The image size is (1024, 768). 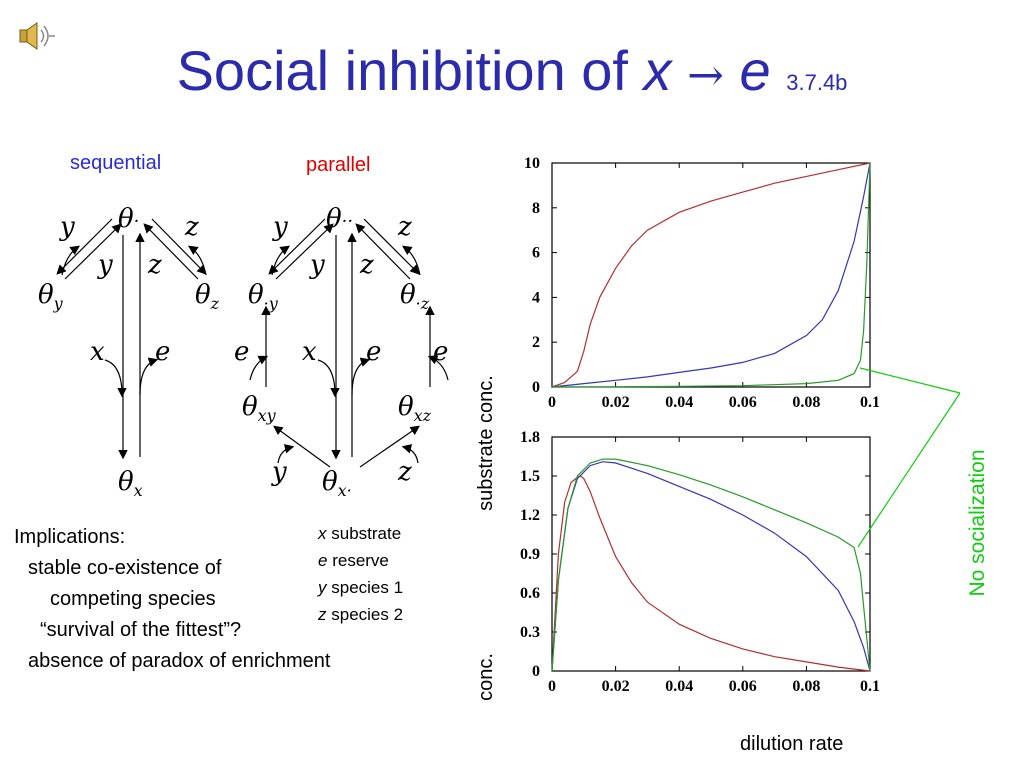 What do you see at coordinates (438, 368) in the screenshot?
I see `arrow-par-xz-e` at bounding box center [438, 368].